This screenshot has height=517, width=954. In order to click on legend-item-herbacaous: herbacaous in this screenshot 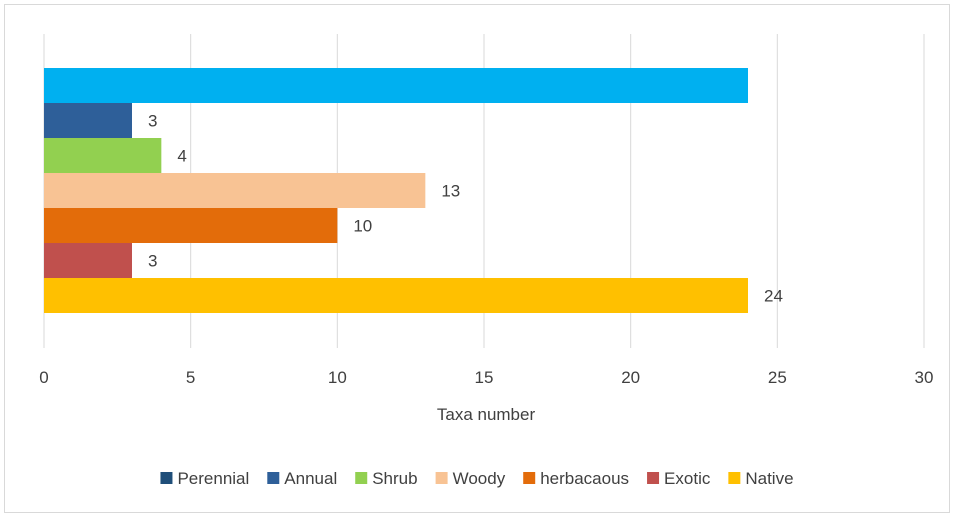, I will do `click(576, 478)`.